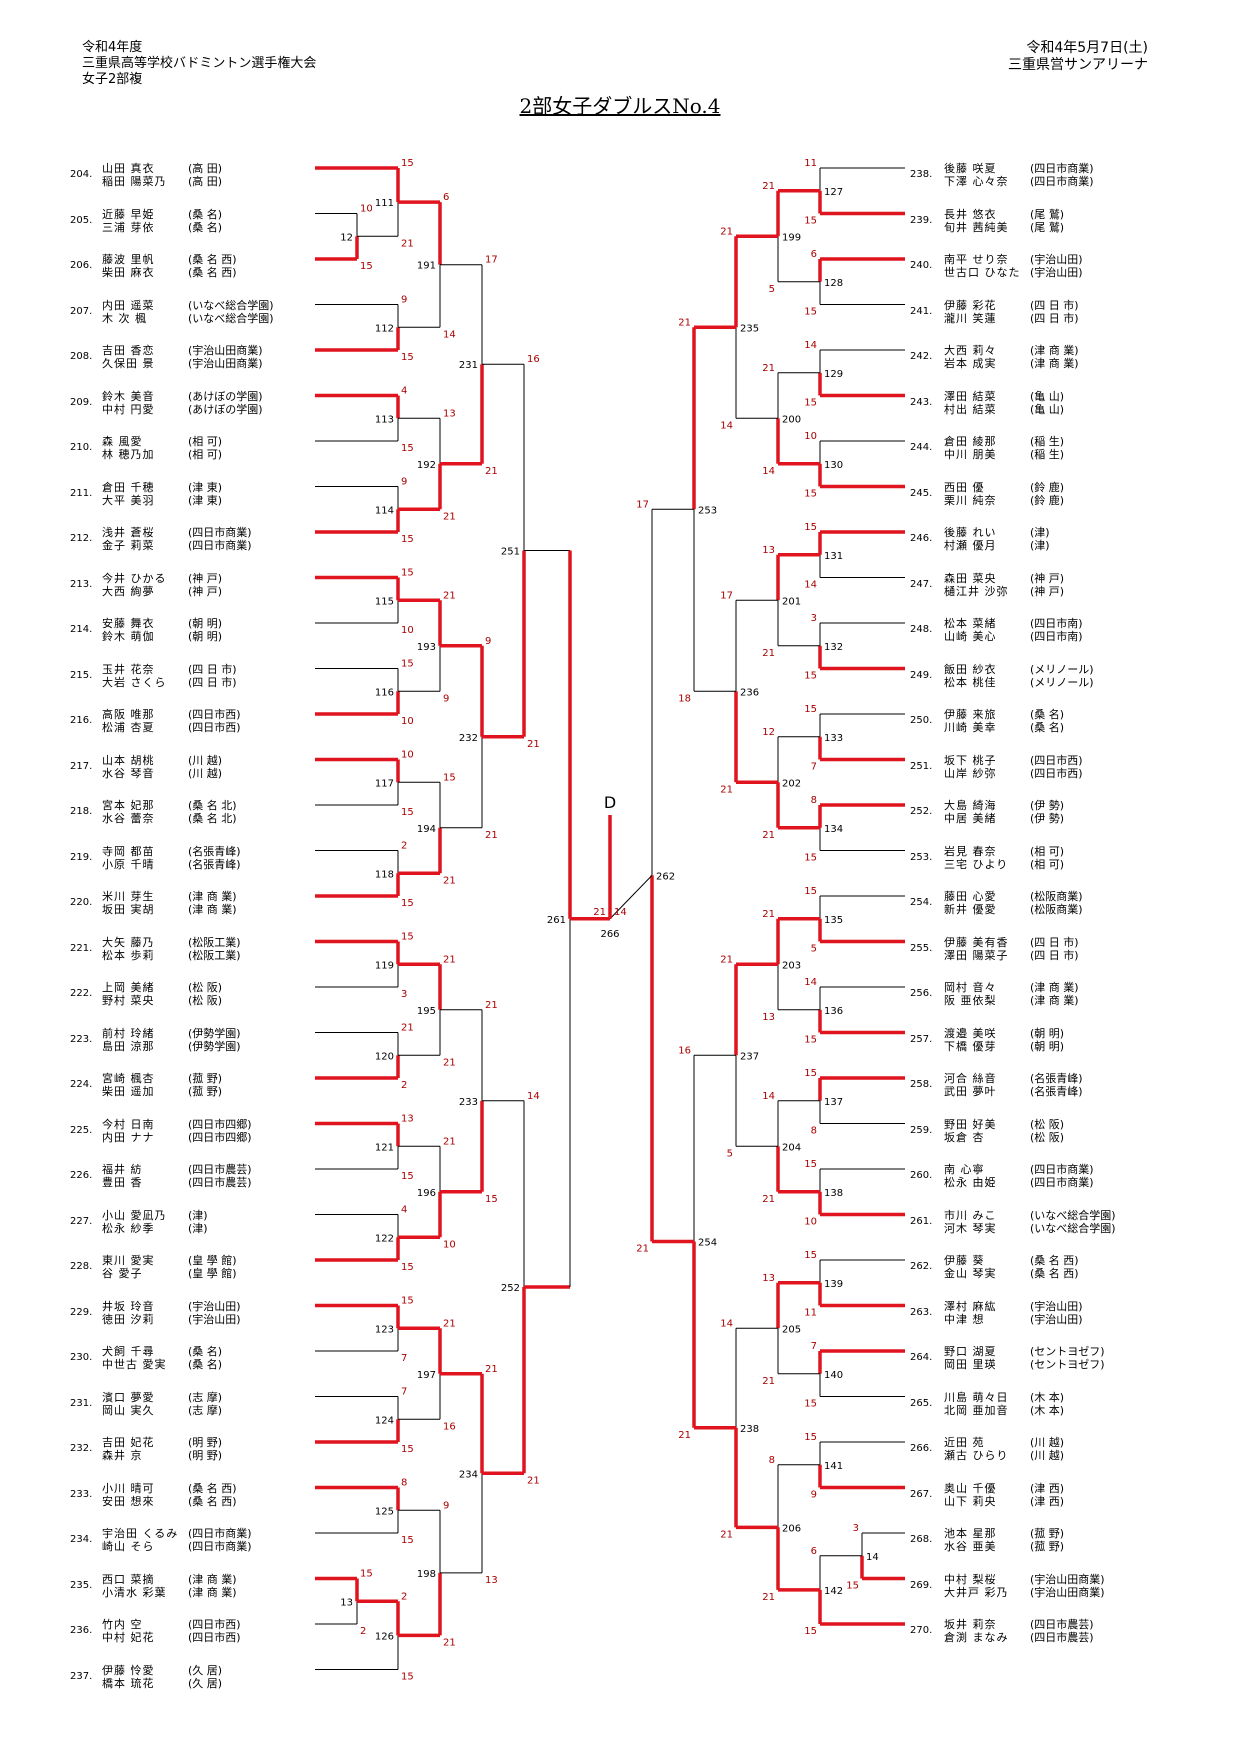 The width and height of the screenshot is (1240, 1754). I want to click on school-name: (松 阪), so click(1047, 1124).